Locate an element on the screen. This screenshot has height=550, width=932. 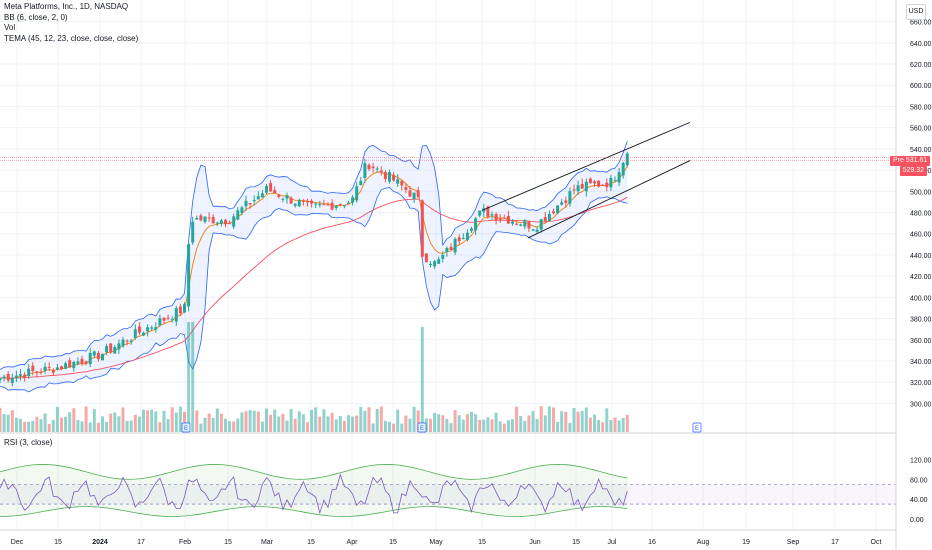
rsi-tick-label: 80.00 is located at coordinates (919, 480).